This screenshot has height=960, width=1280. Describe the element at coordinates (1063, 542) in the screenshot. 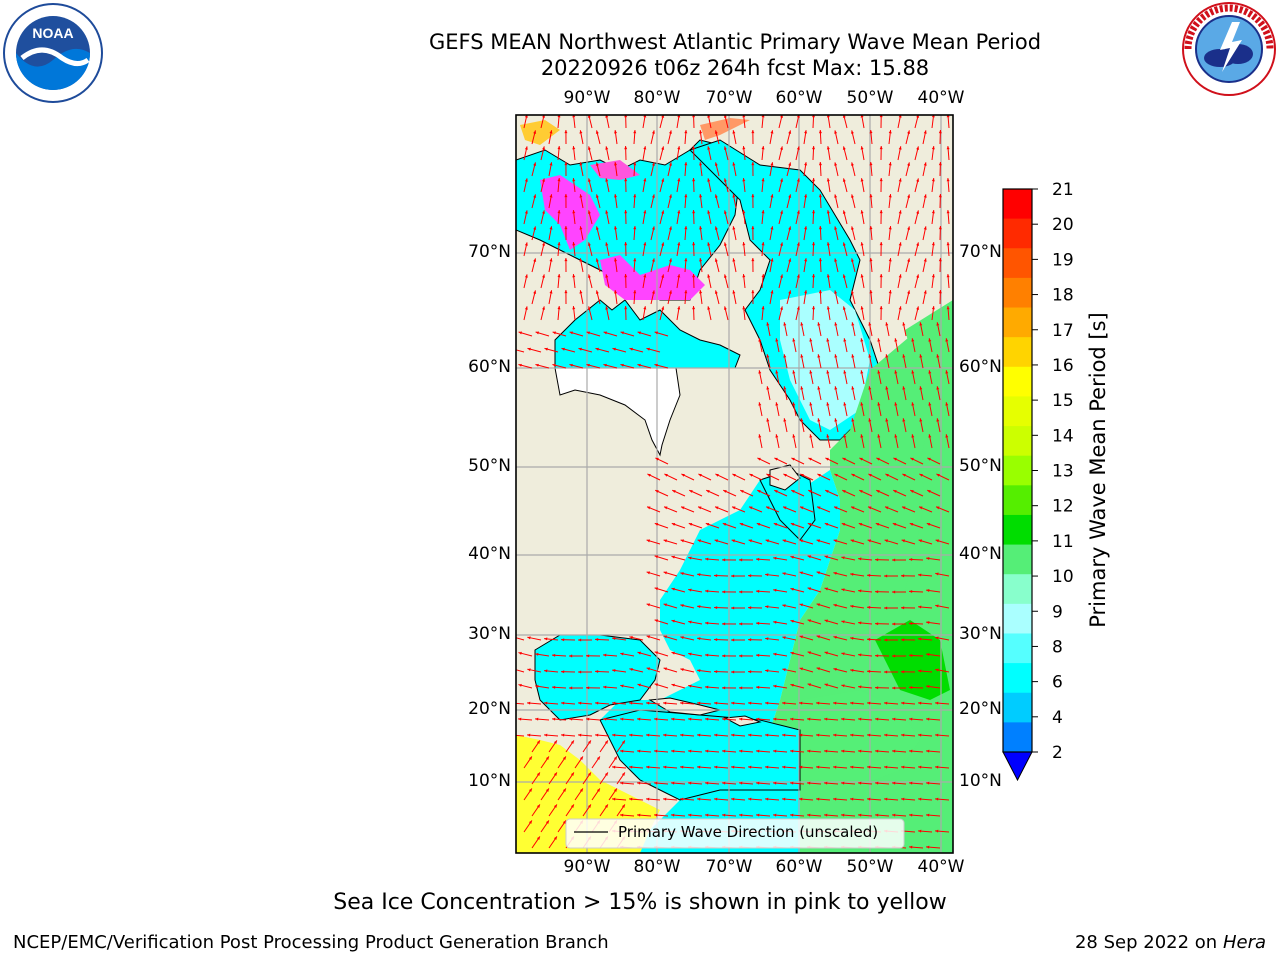

I see `colorbar-tick-label: 11` at that location.